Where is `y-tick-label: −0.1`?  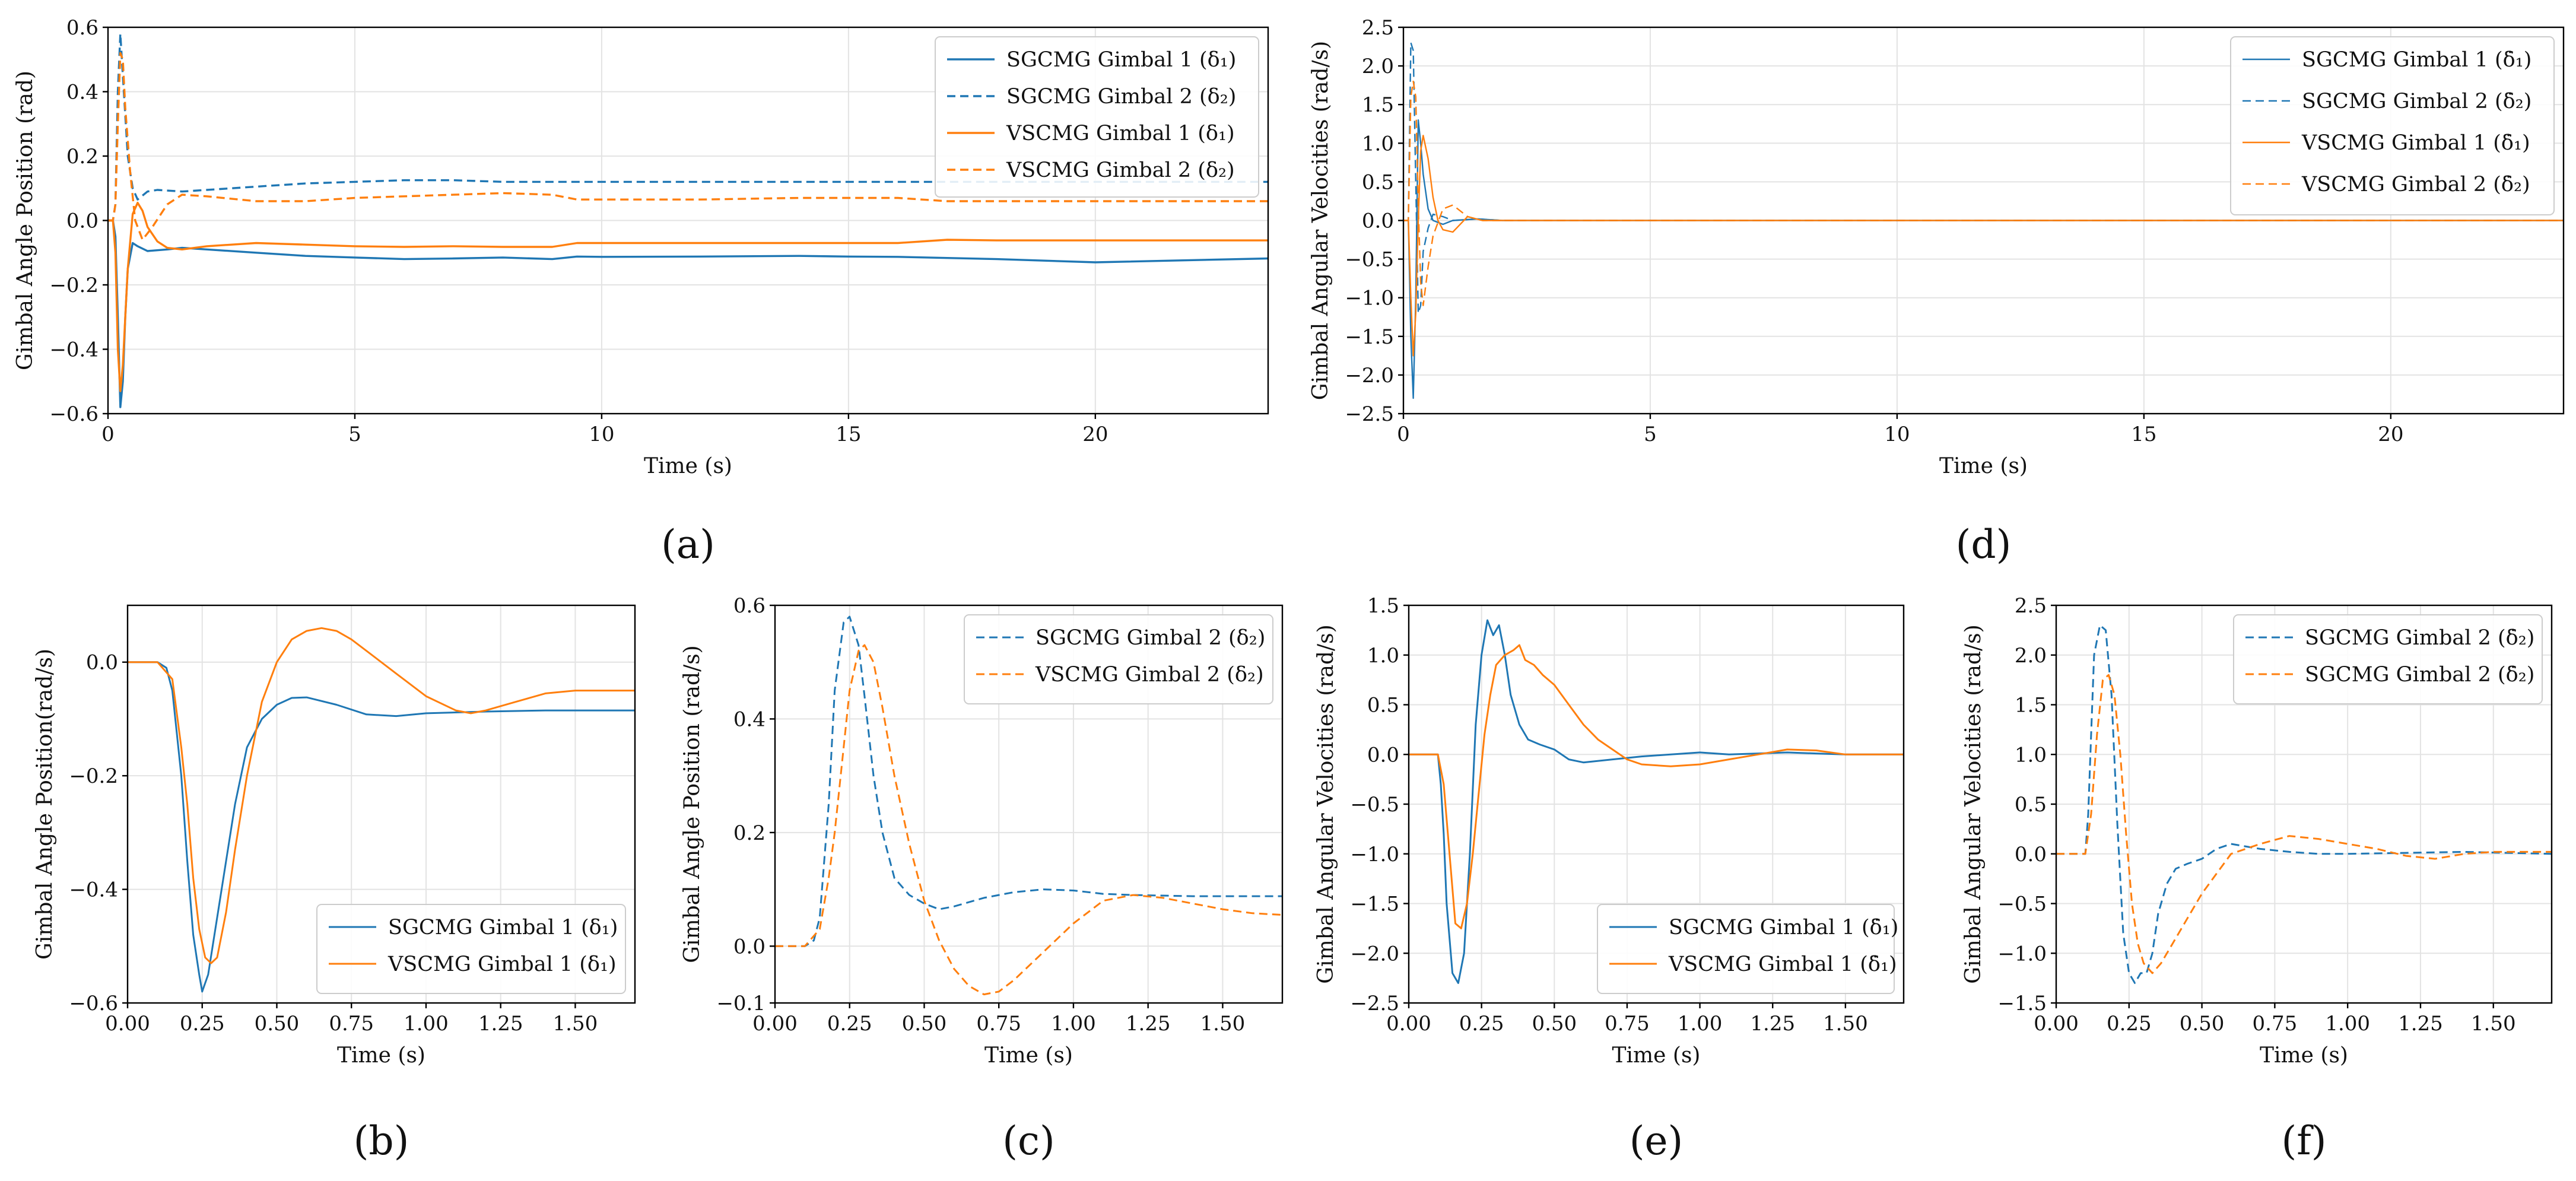
y-tick-label: −0.1 is located at coordinates (741, 1003).